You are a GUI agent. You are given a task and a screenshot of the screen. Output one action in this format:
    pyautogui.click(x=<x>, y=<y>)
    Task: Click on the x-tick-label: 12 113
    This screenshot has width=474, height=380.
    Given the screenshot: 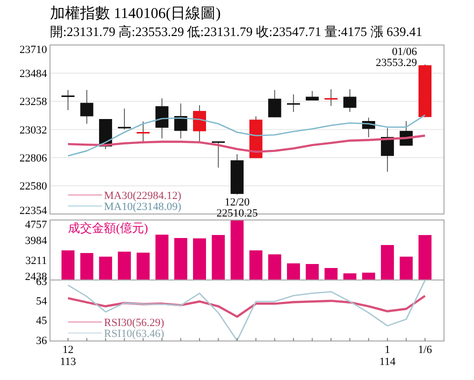 What is the action you would take?
    pyautogui.click(x=68, y=356)
    